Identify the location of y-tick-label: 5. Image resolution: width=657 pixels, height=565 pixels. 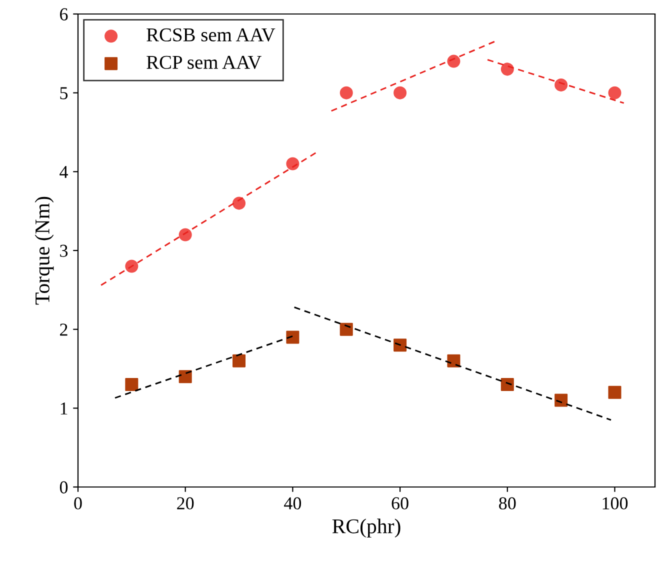
(64, 93).